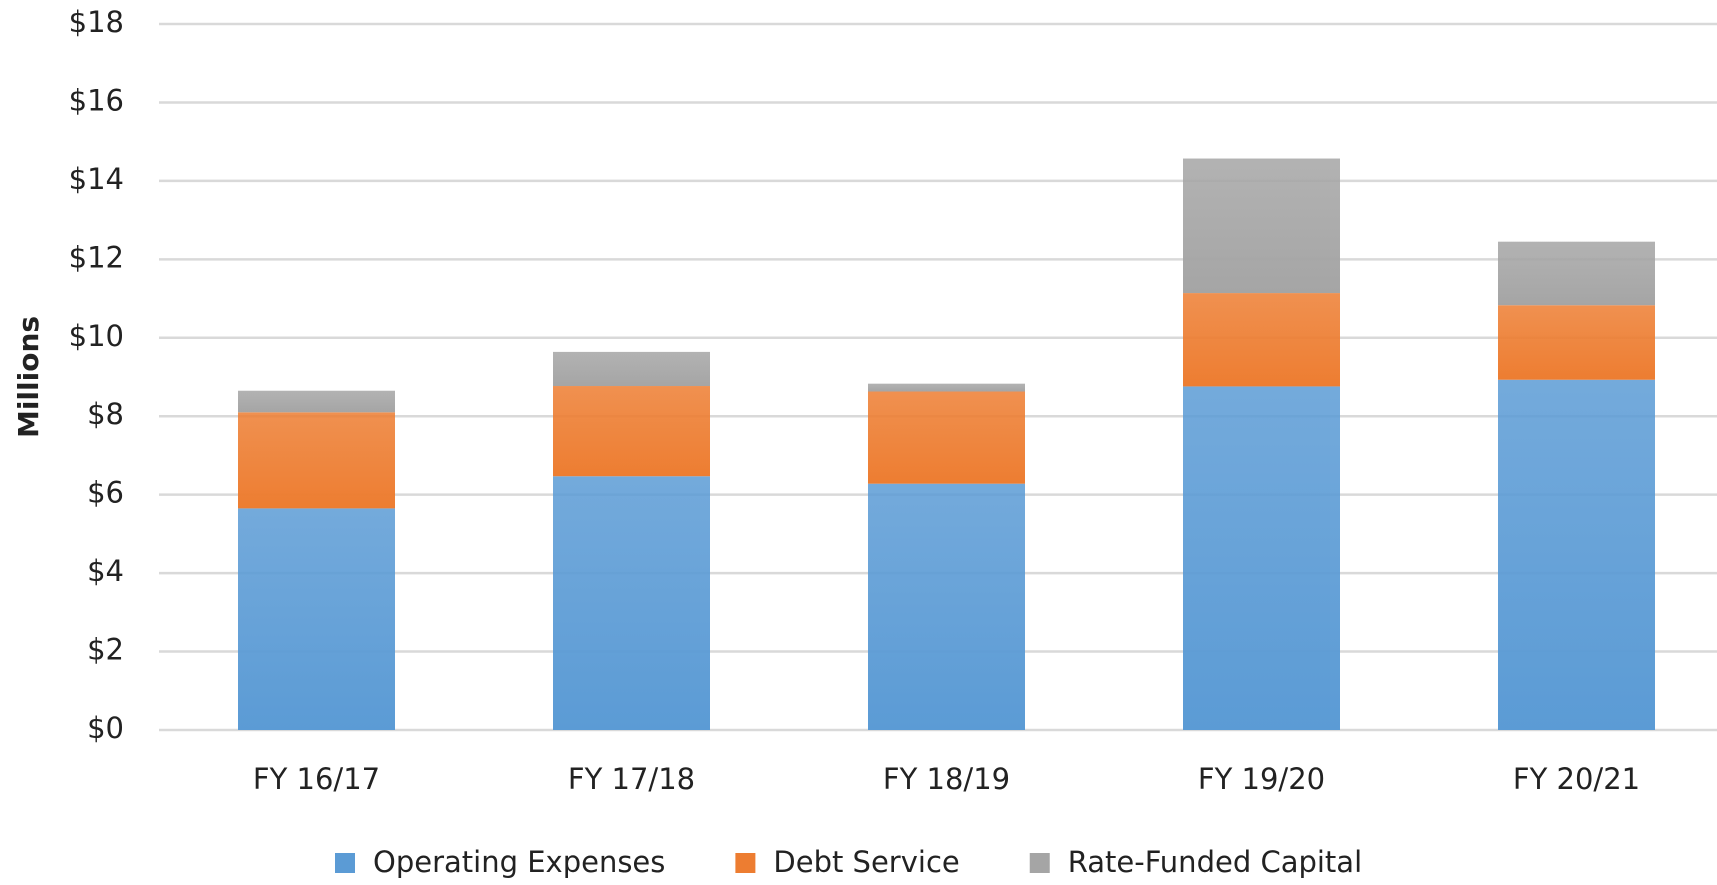 The width and height of the screenshot is (1717, 885). What do you see at coordinates (105, 571) in the screenshot?
I see `y-tick-label: $4` at bounding box center [105, 571].